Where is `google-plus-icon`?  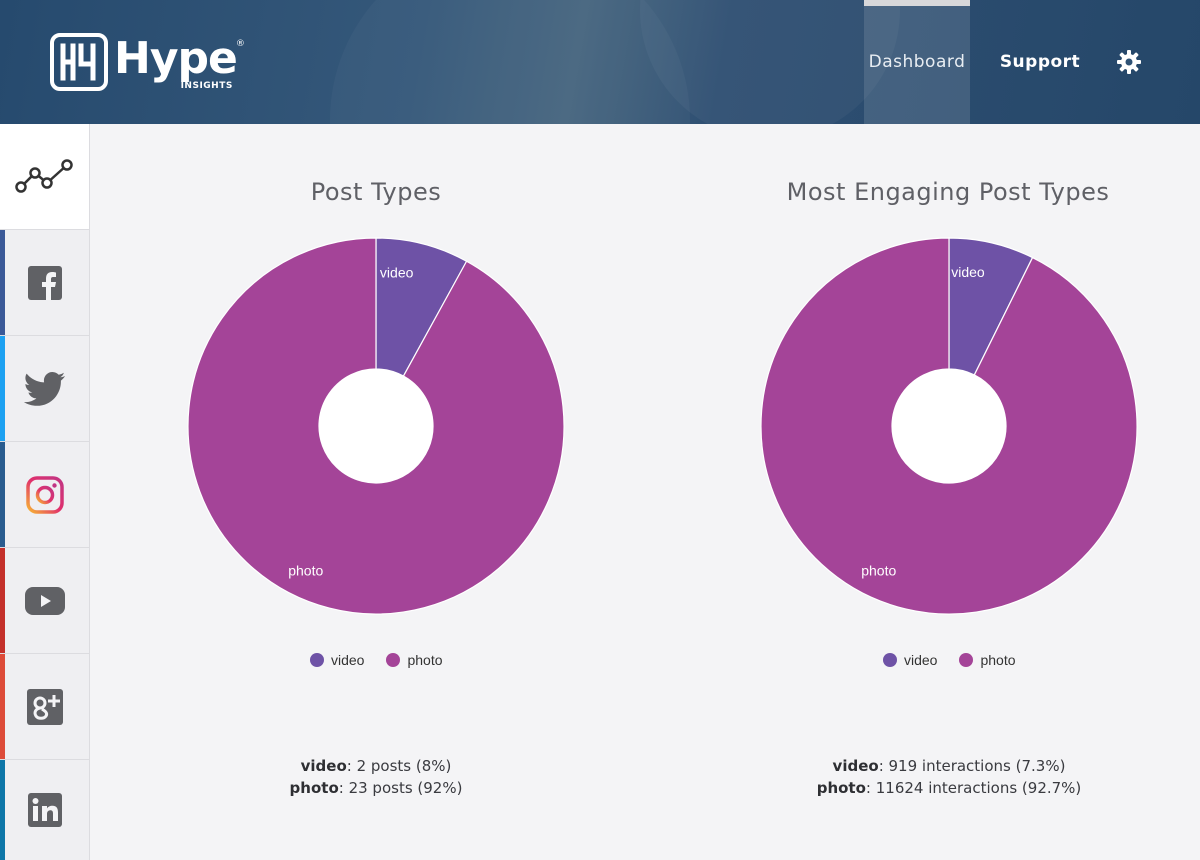
google-plus-icon is located at coordinates (44, 706).